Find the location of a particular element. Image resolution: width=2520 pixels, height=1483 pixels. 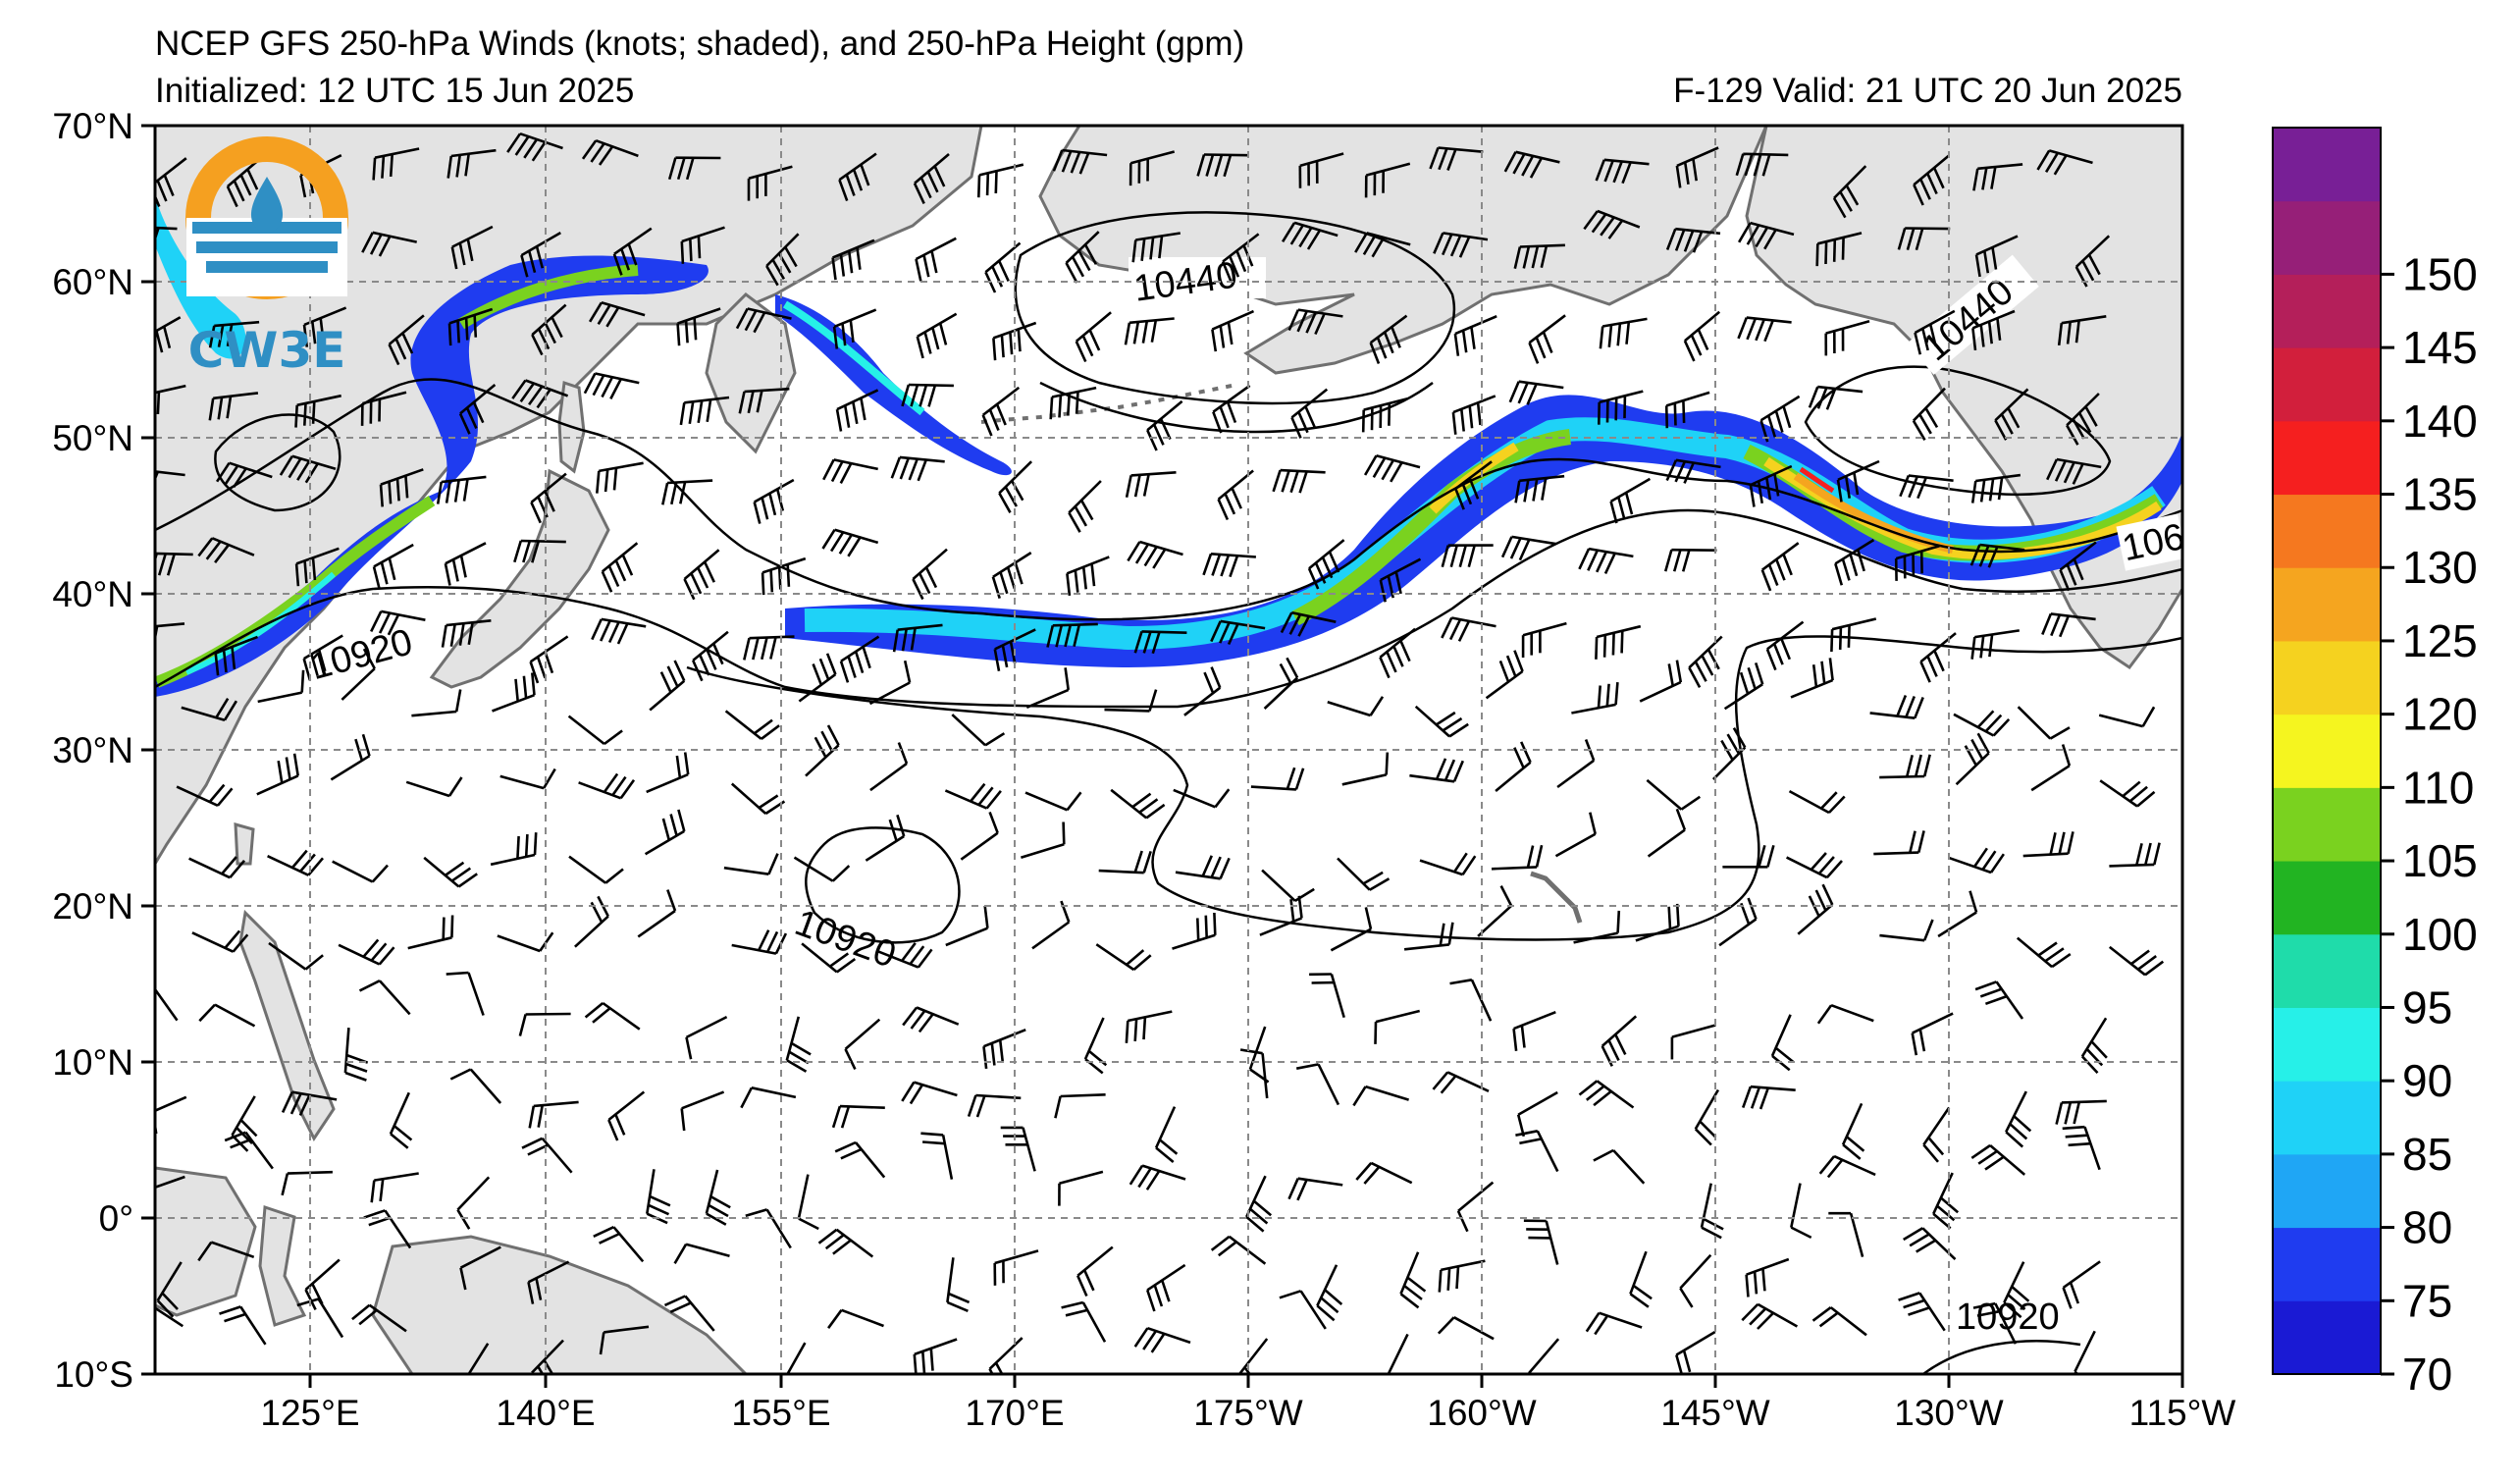

land-borneo is located at coordinates (206, 1241).